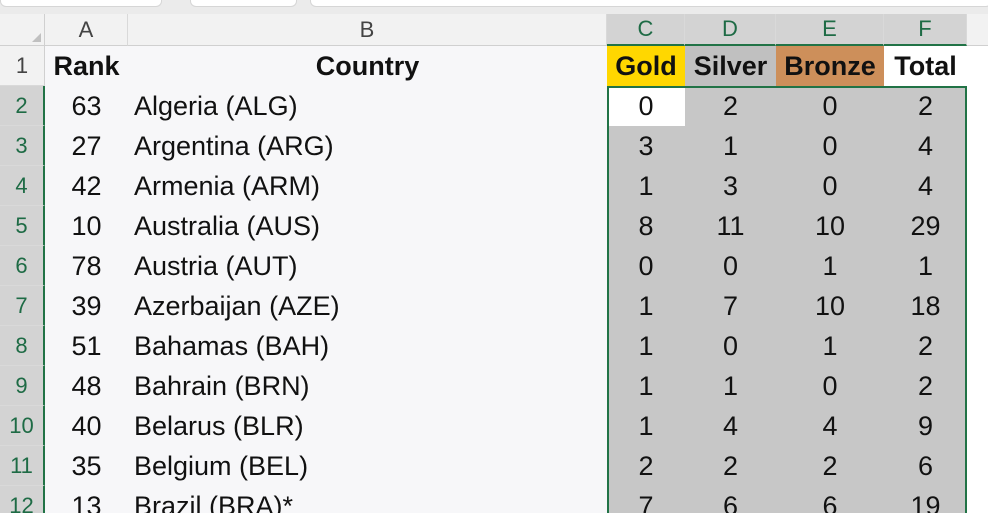 This screenshot has width=988, height=513. Describe the element at coordinates (925, 425) in the screenshot. I see `cell-total: 9` at that location.